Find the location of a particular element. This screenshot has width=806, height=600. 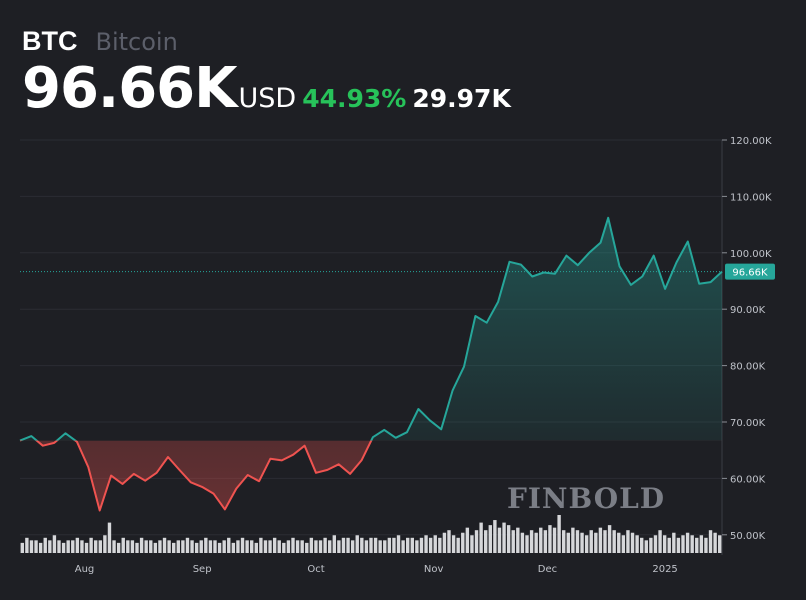

last-price-tag is located at coordinates (750, 271).